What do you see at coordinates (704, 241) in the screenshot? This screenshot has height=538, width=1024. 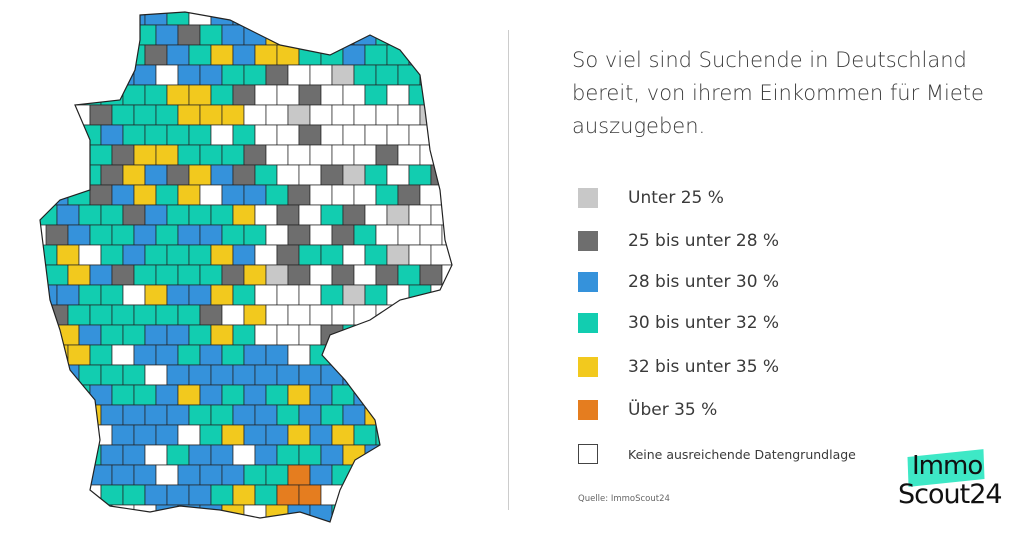 I see `legend-label: 25 bis unter 28 %` at bounding box center [704, 241].